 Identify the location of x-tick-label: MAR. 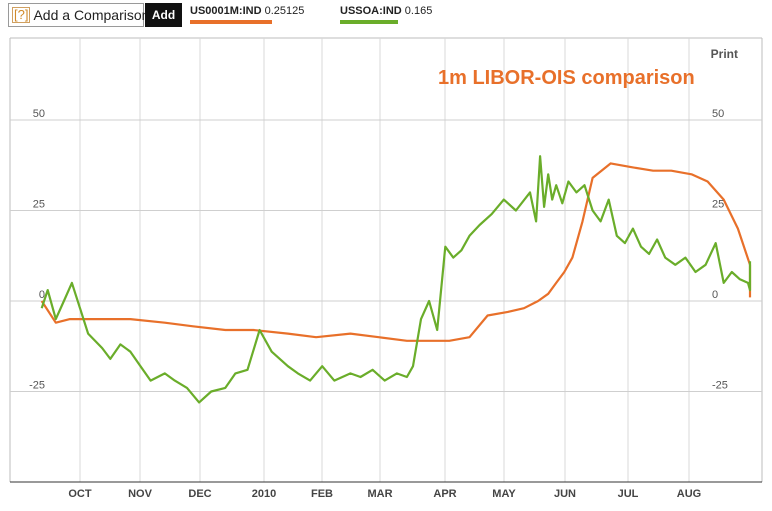
(379, 494).